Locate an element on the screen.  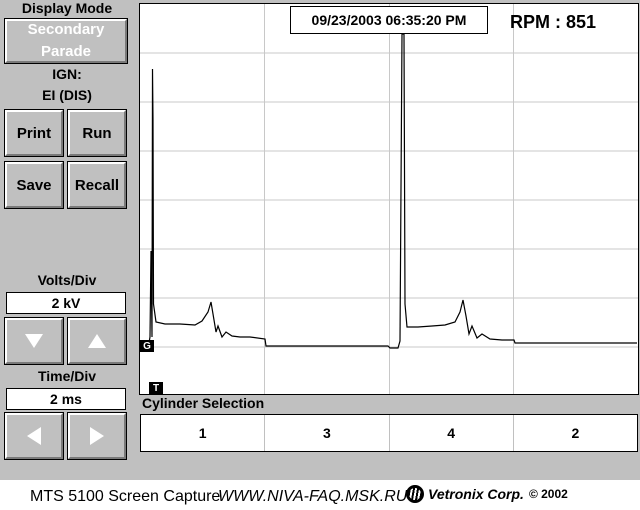
capture-timestamp: 09/23/2003 06:35:20 PM is located at coordinates (389, 20).